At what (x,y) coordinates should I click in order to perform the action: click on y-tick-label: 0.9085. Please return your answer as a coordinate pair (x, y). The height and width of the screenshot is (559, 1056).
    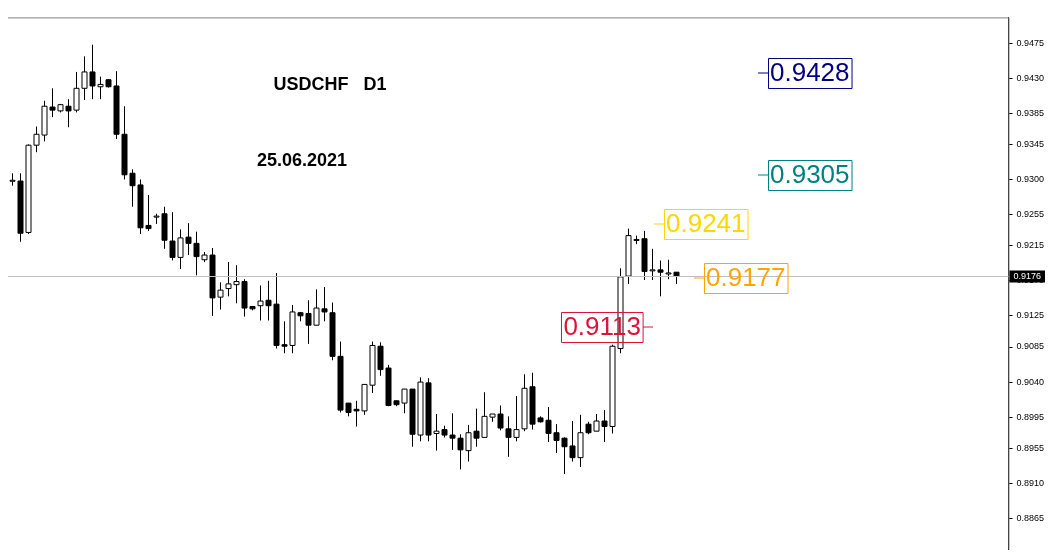
    Looking at the image, I should click on (1030, 346).